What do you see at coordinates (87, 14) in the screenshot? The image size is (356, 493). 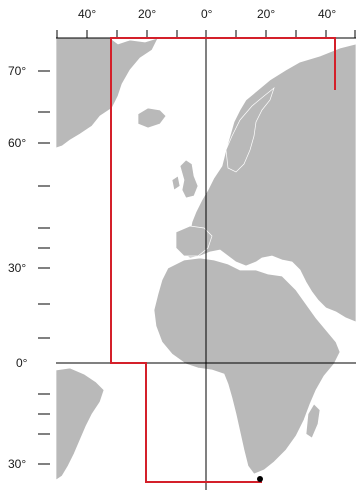 I see `top-label-40w: 40°` at bounding box center [87, 14].